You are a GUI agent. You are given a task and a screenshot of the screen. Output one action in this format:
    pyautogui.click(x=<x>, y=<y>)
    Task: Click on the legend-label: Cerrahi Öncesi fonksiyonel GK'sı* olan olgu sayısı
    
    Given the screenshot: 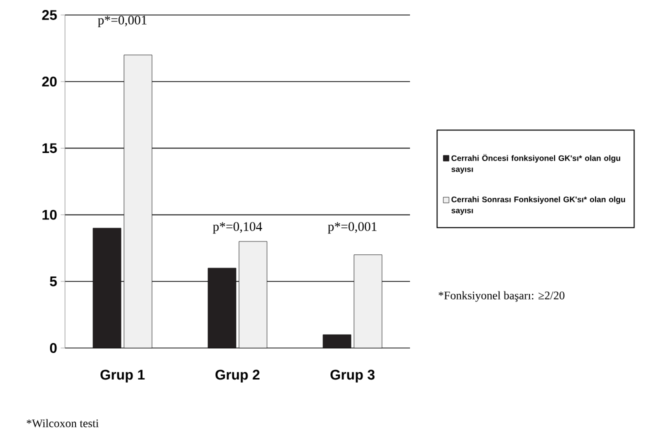 What is the action you would take?
    pyautogui.click(x=535, y=164)
    